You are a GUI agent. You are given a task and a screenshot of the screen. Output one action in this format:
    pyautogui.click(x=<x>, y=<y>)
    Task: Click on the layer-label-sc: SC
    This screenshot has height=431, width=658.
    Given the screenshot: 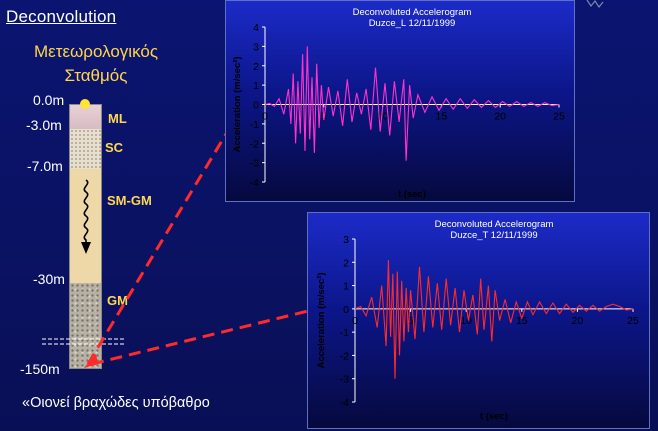 What is the action you would take?
    pyautogui.click(x=114, y=147)
    